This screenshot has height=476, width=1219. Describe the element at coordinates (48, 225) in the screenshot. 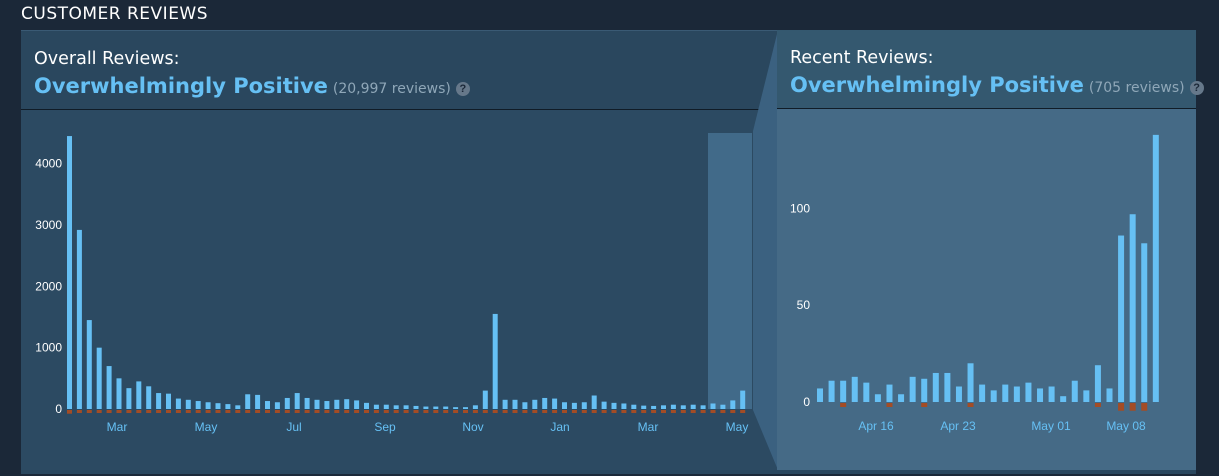

I see `y-tick-label: 3000` at that location.